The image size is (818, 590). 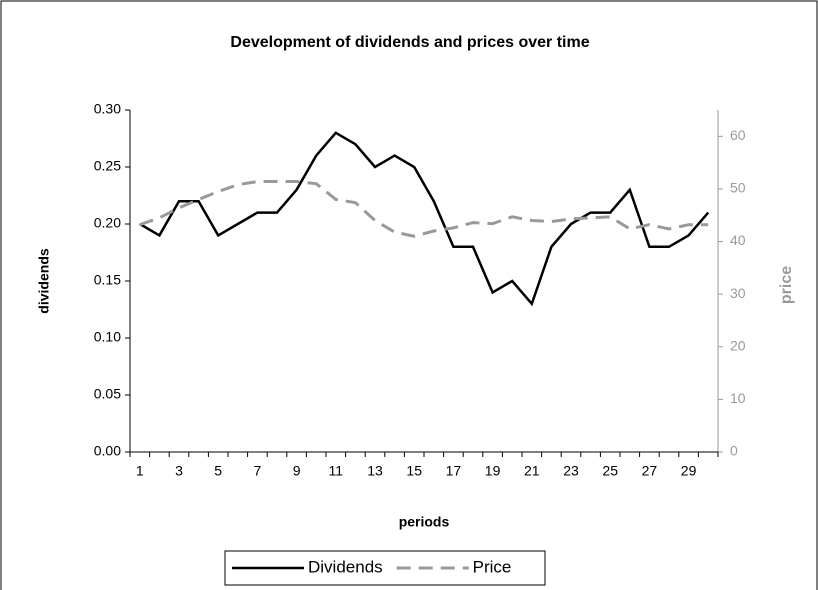 I want to click on y-tick-label: 0.25, so click(x=107, y=166).